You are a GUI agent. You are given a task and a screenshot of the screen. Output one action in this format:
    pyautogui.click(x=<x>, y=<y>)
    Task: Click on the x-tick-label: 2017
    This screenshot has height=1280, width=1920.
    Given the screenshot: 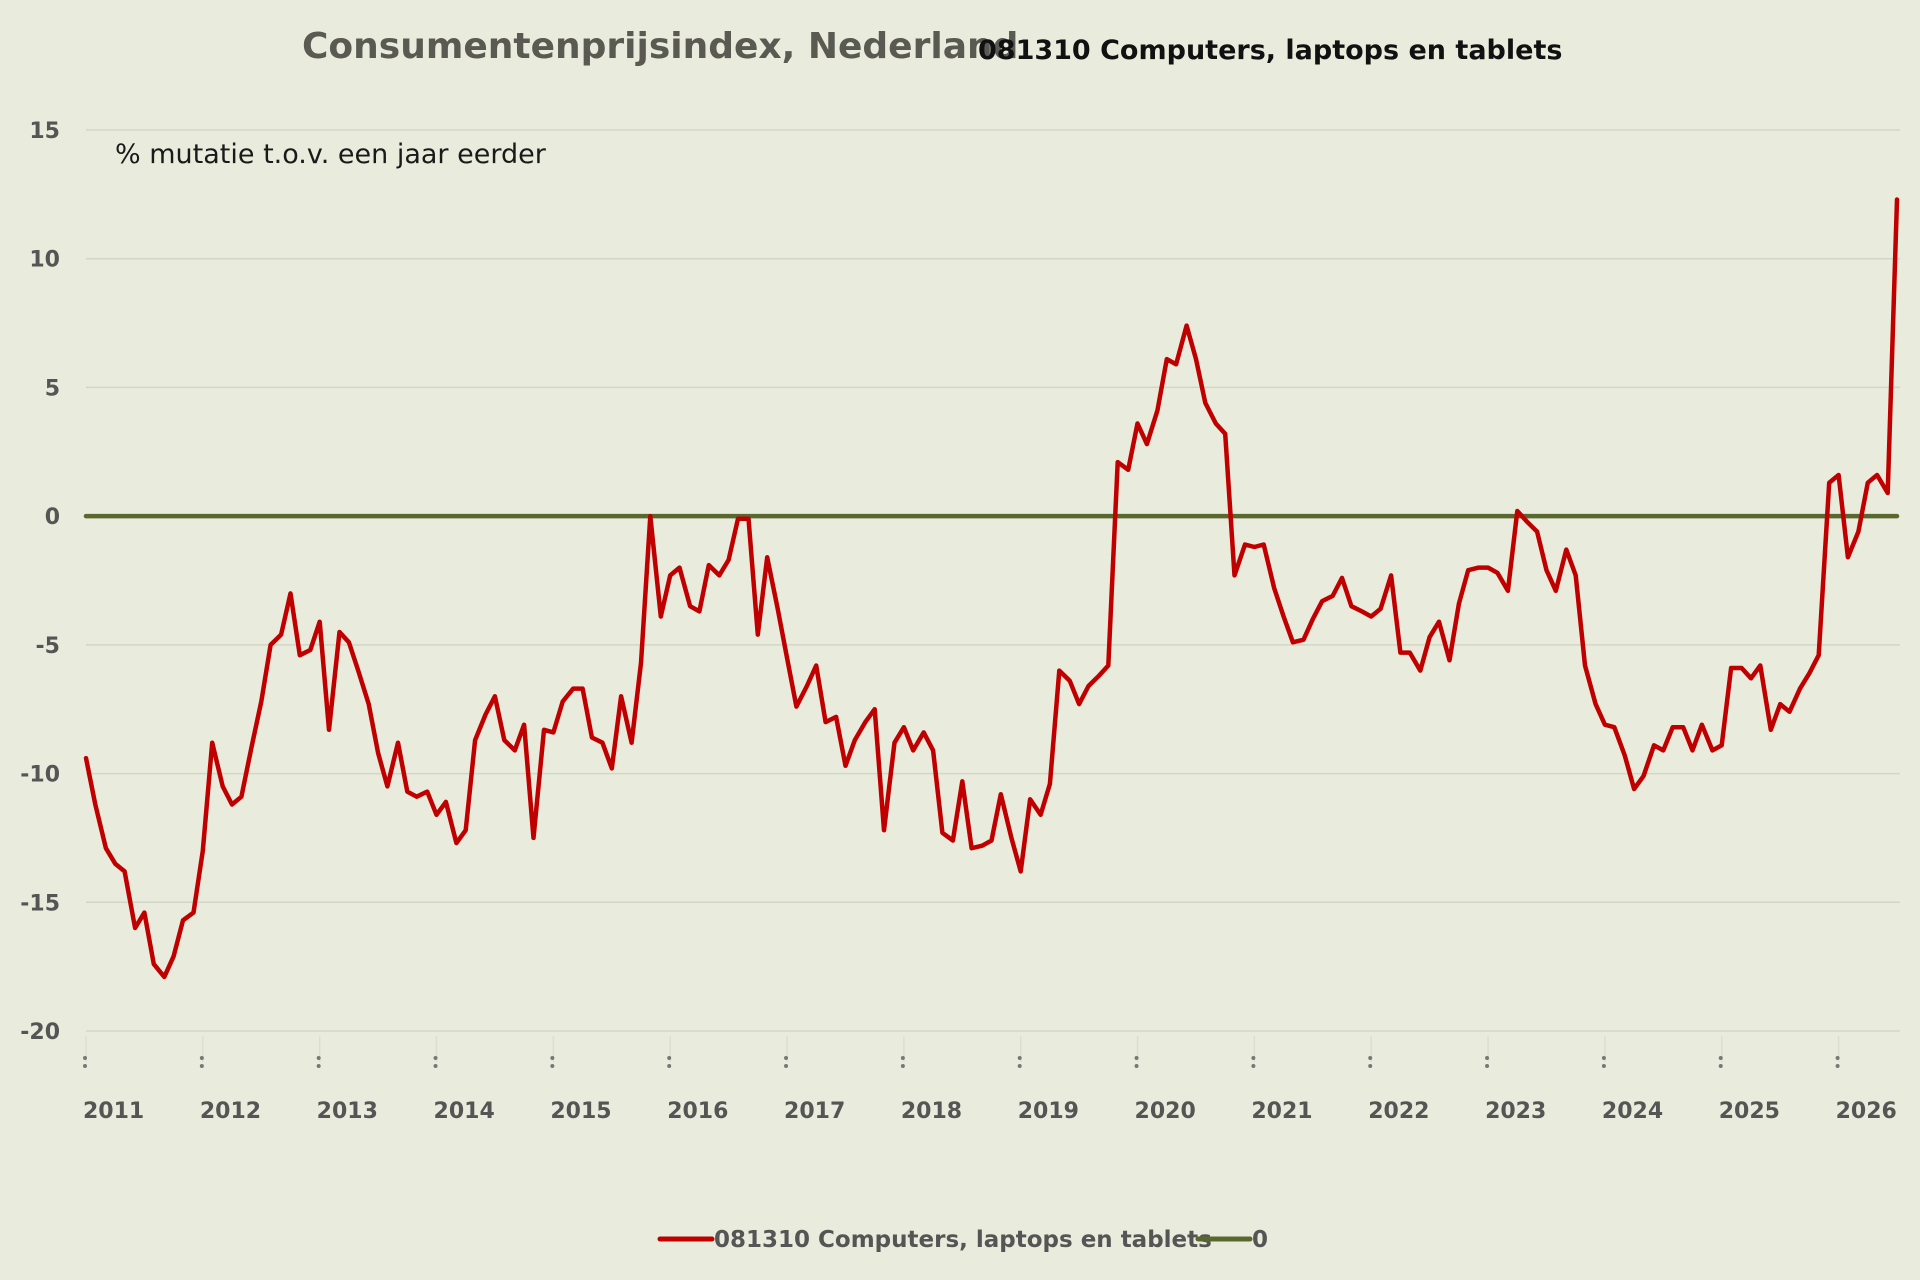 What is the action you would take?
    pyautogui.click(x=814, y=1111)
    